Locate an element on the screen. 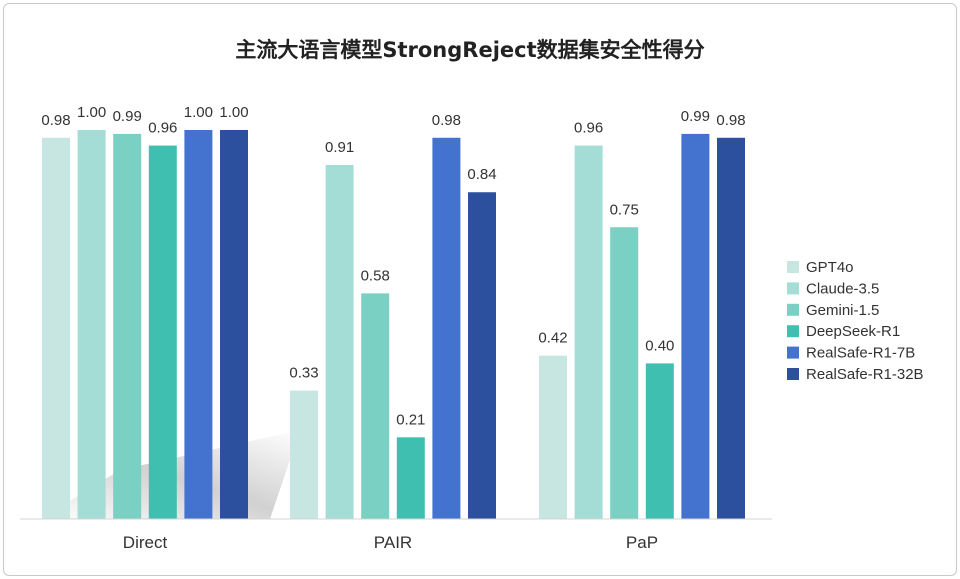 This screenshot has height=579, width=960. legend-label: DeepSeek-R1 is located at coordinates (853, 331).